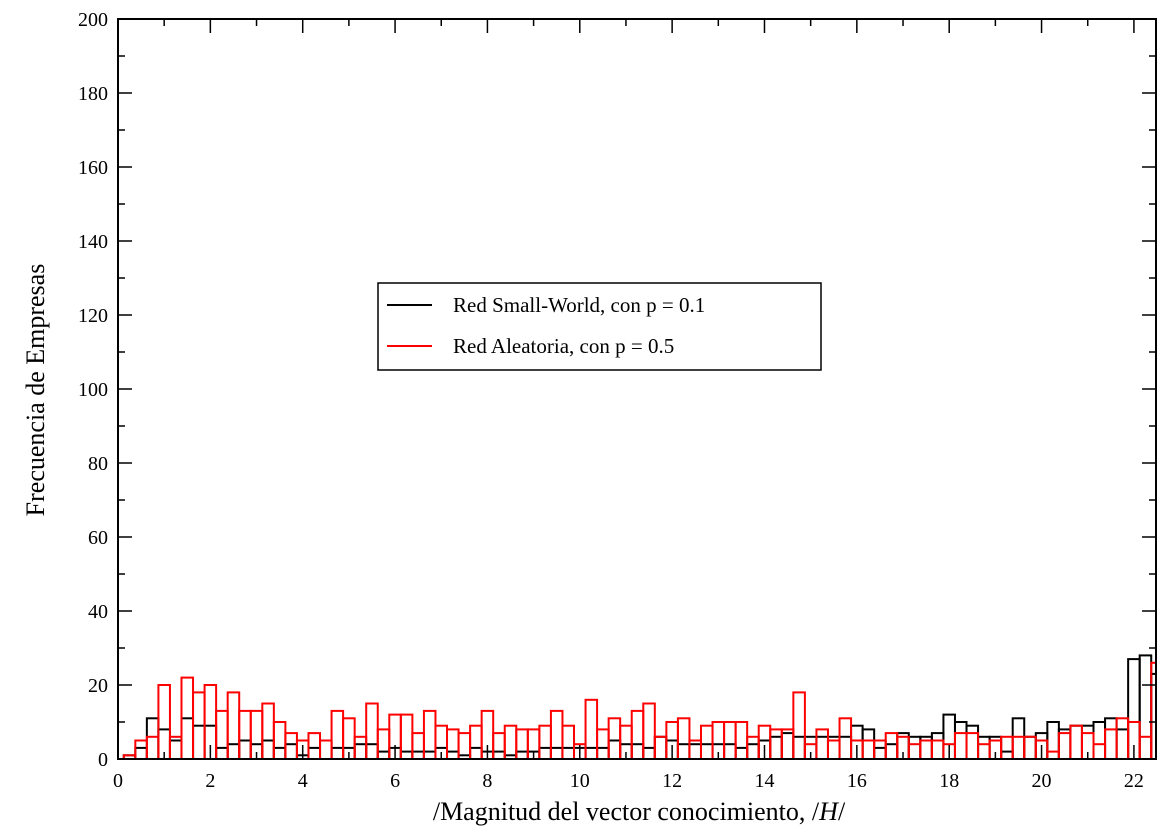  What do you see at coordinates (98, 612) in the screenshot?
I see `y-tick-label: 40` at bounding box center [98, 612].